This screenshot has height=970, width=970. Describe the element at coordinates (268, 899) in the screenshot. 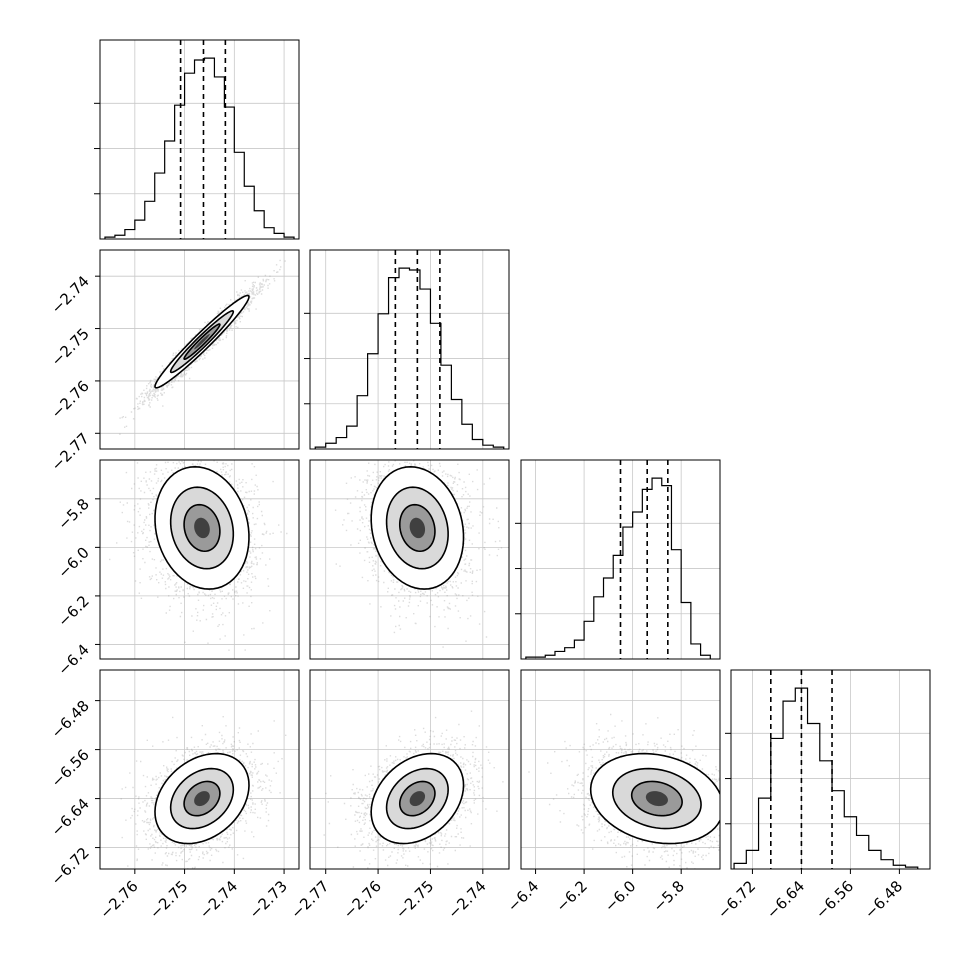

I see `x-tick-label: −2.73` at that location.